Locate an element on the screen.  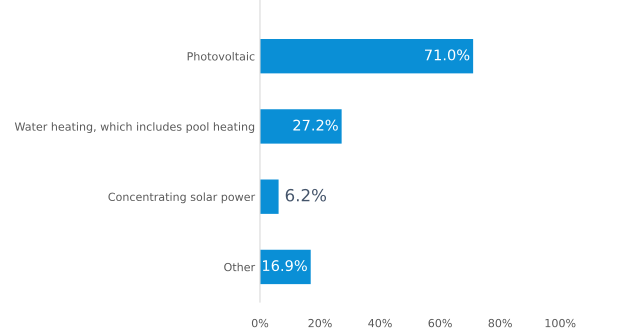
y-tick-label: Water heating, which includes pool heating is located at coordinates (134, 127).